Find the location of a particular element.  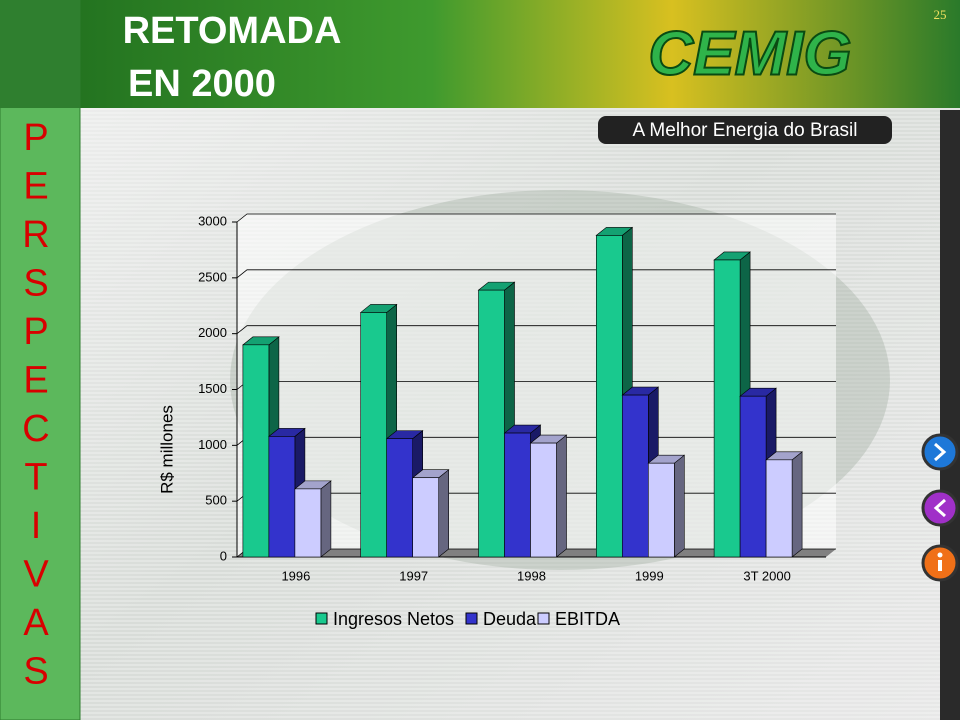

slide-title: EN 2000 is located at coordinates (202, 84).